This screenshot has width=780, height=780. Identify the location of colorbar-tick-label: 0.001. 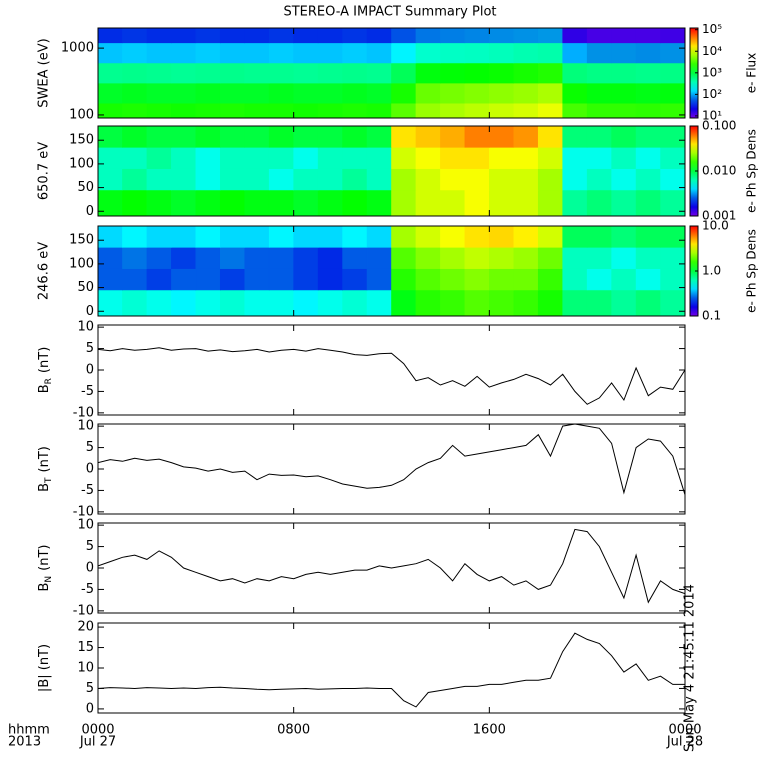
(719, 216).